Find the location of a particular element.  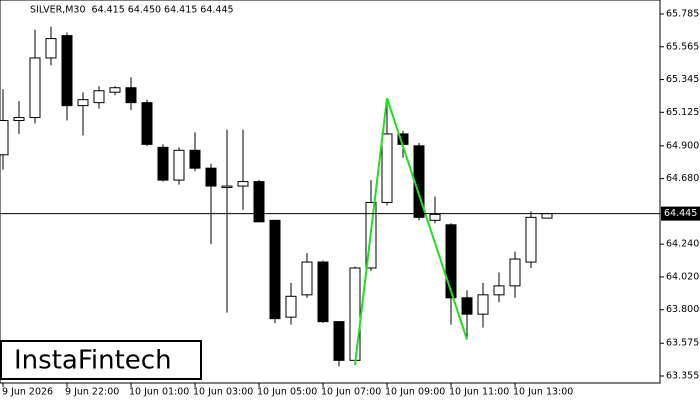

logo: InstaFintech is located at coordinates (93, 361).